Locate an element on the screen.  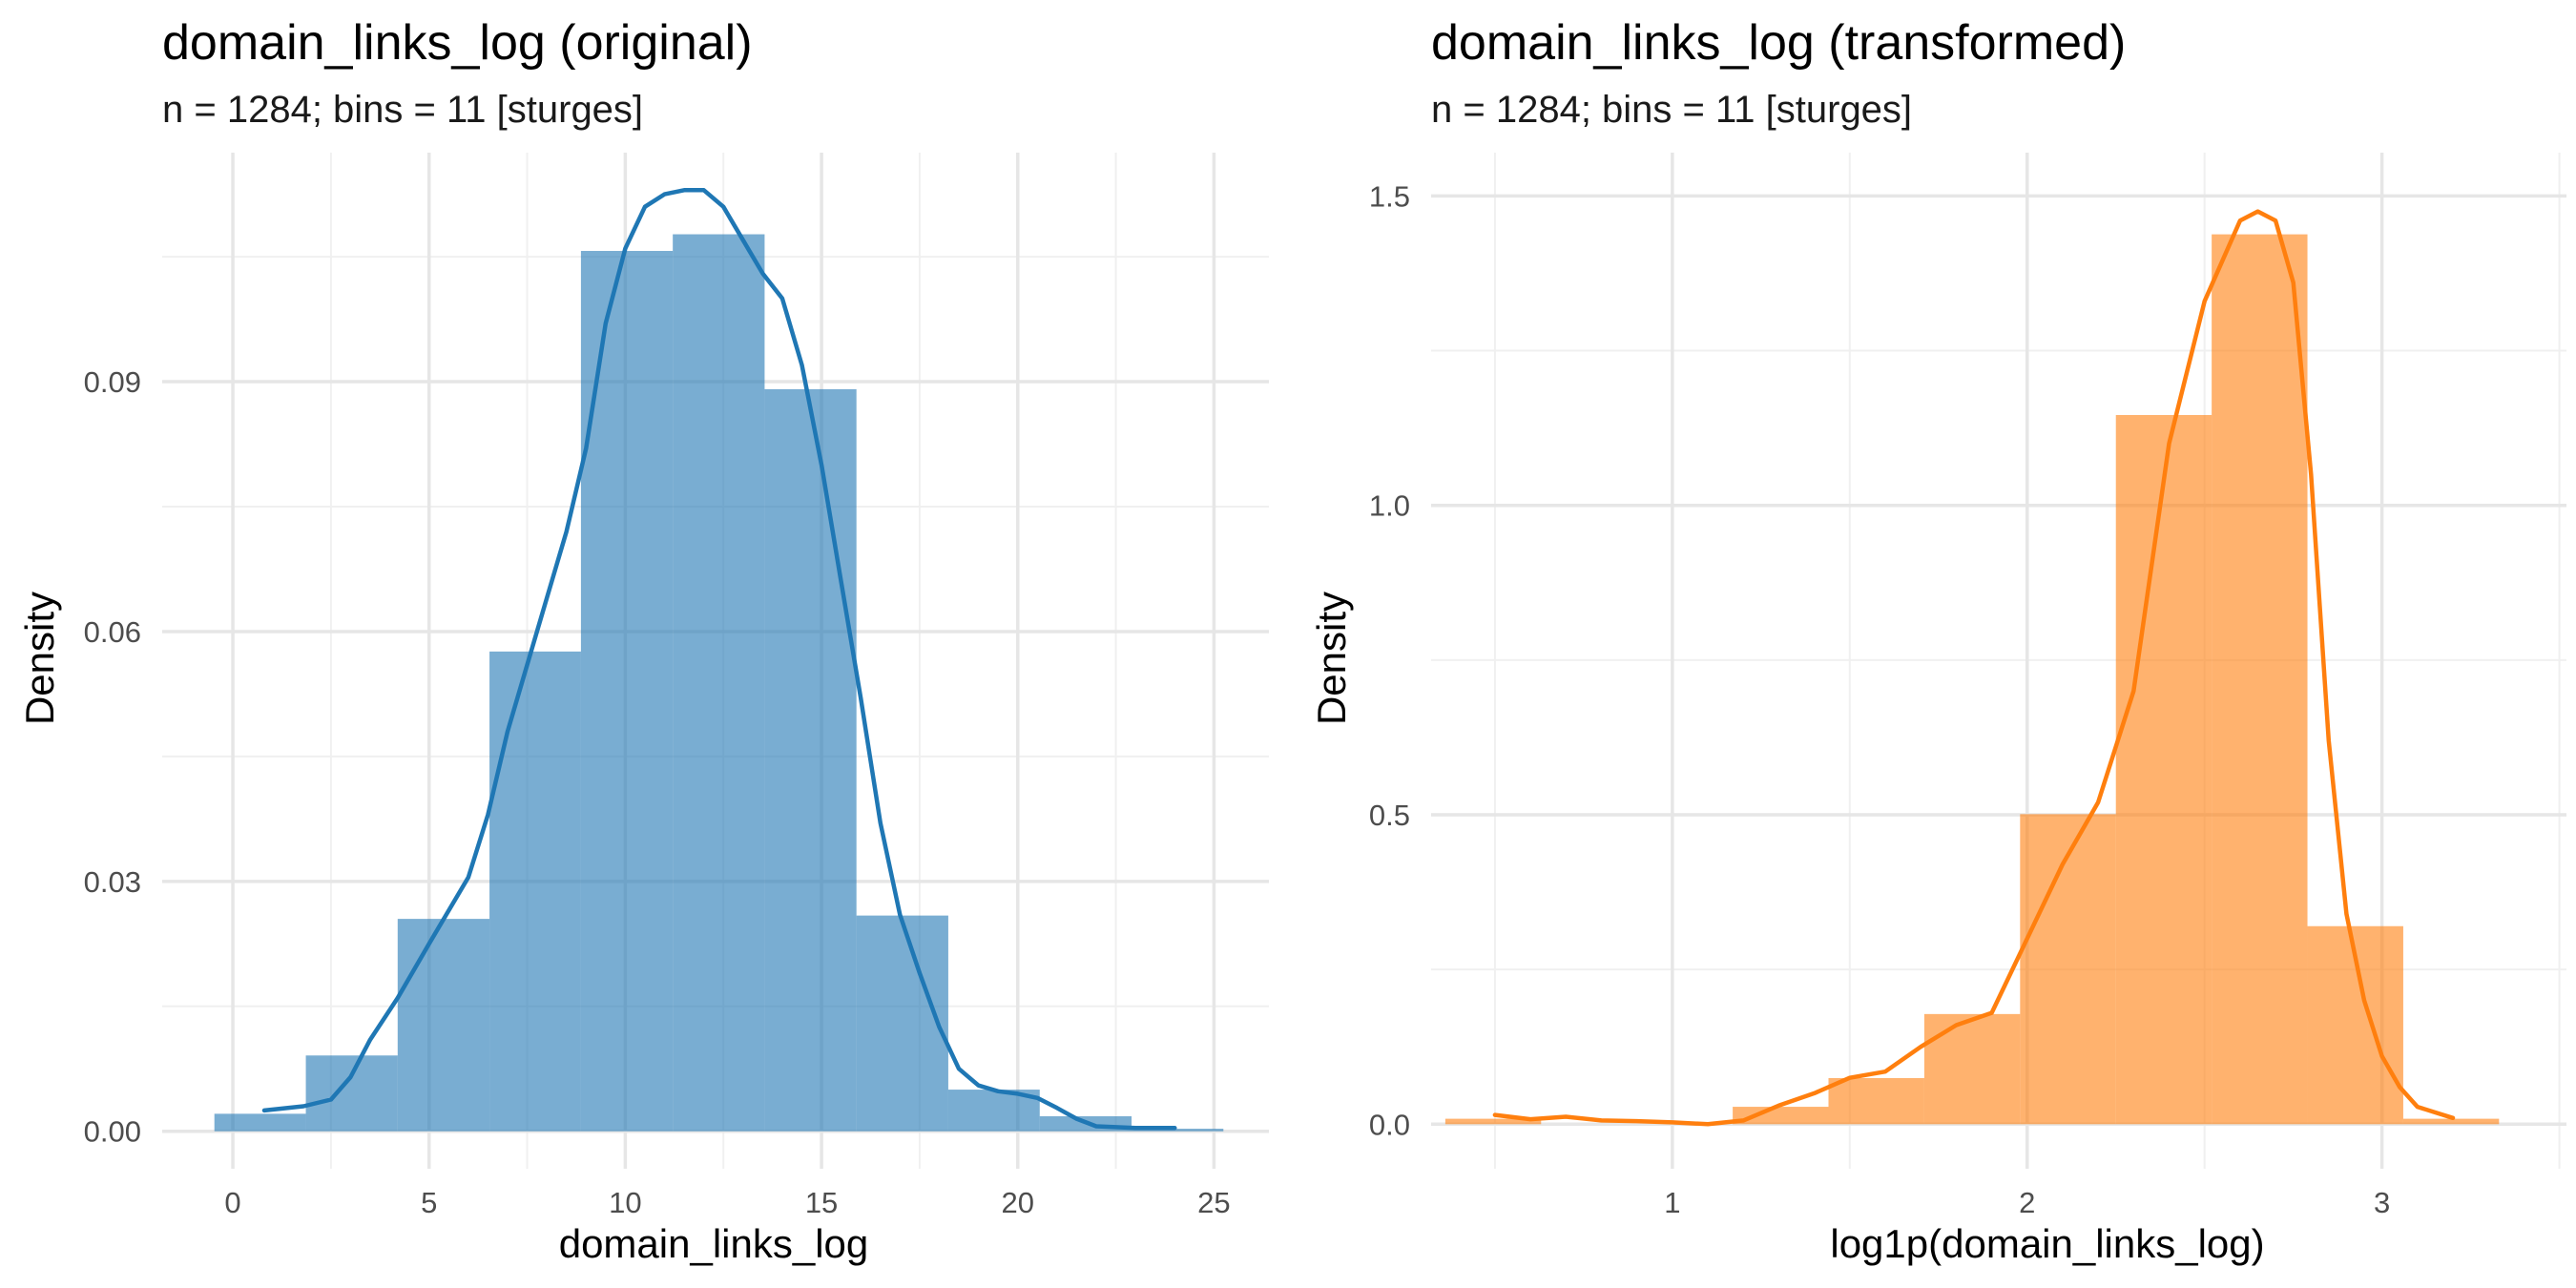
chart-title: domain_links_log (transformed) is located at coordinates (1778, 43).